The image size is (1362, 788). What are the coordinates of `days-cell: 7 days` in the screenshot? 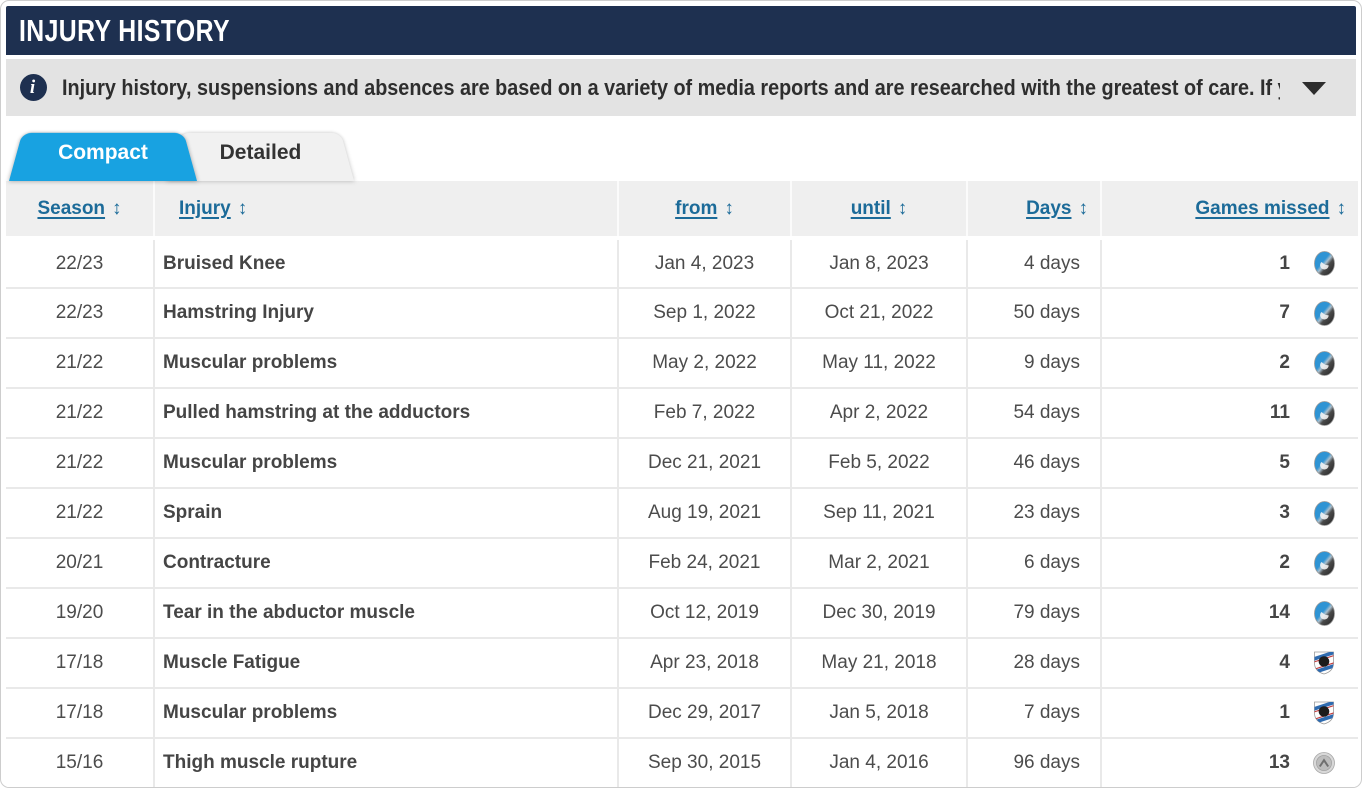 It's located at (1034, 713).